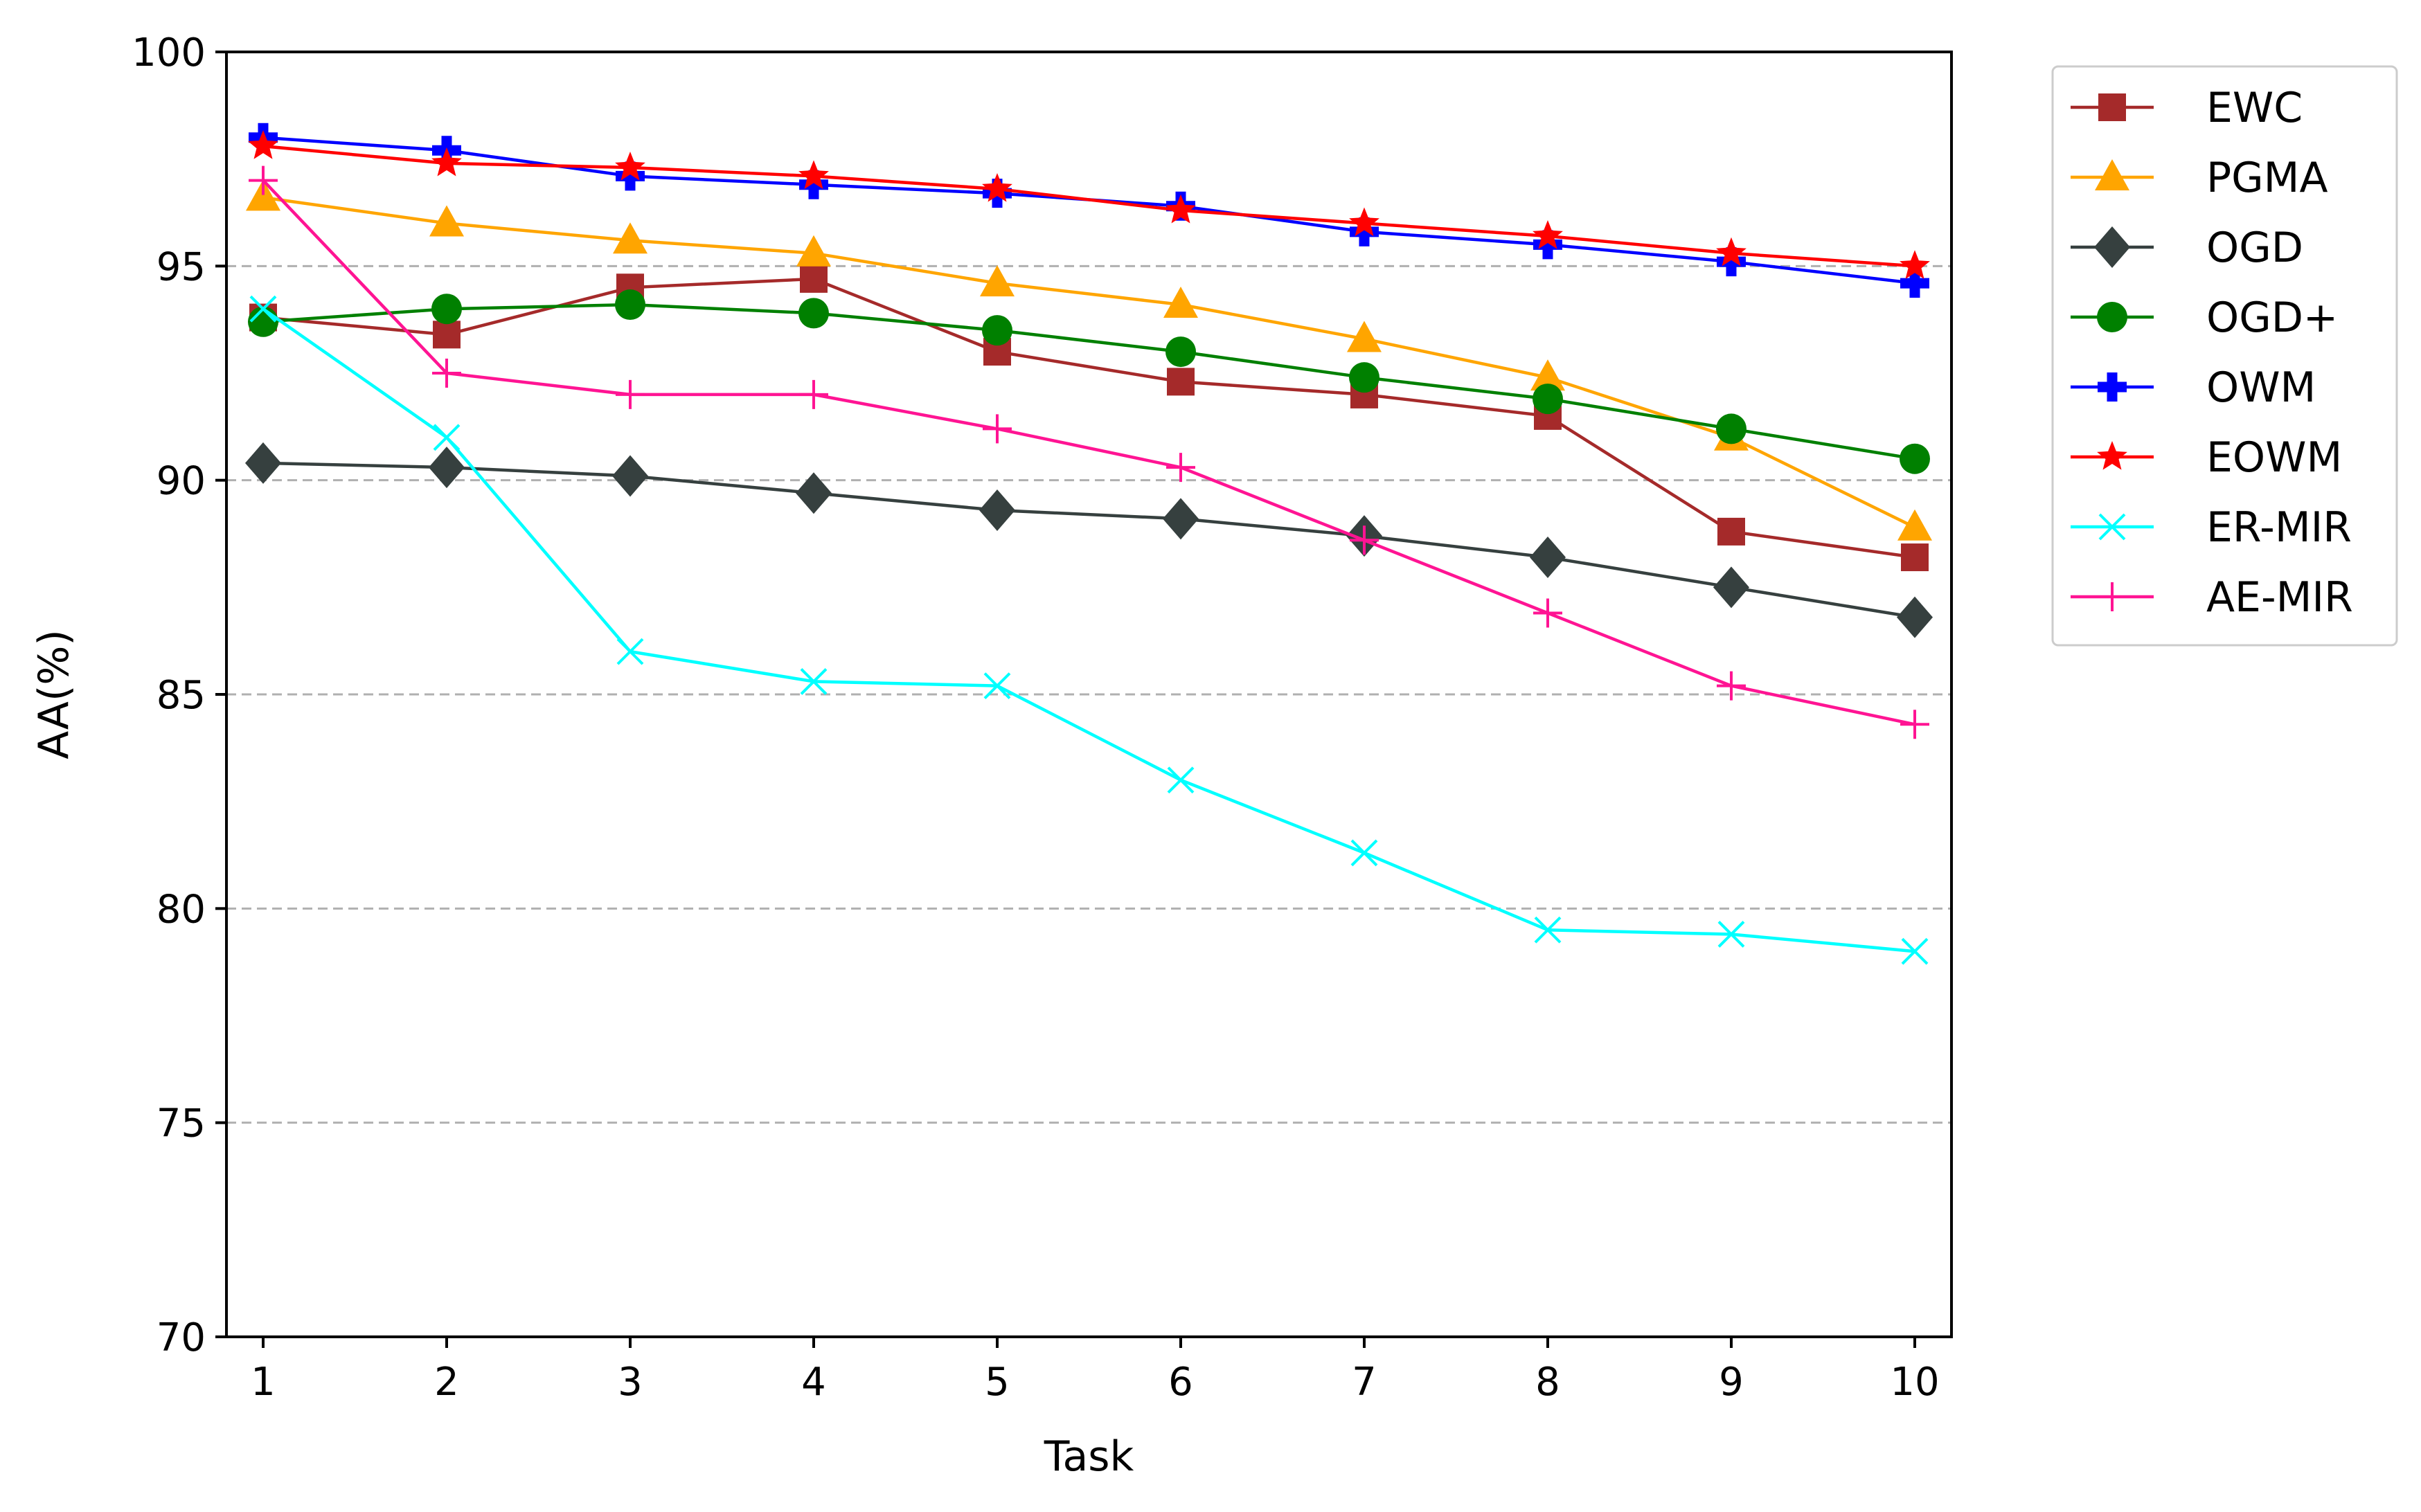  I want to click on series-owm, so click(1089, 210).